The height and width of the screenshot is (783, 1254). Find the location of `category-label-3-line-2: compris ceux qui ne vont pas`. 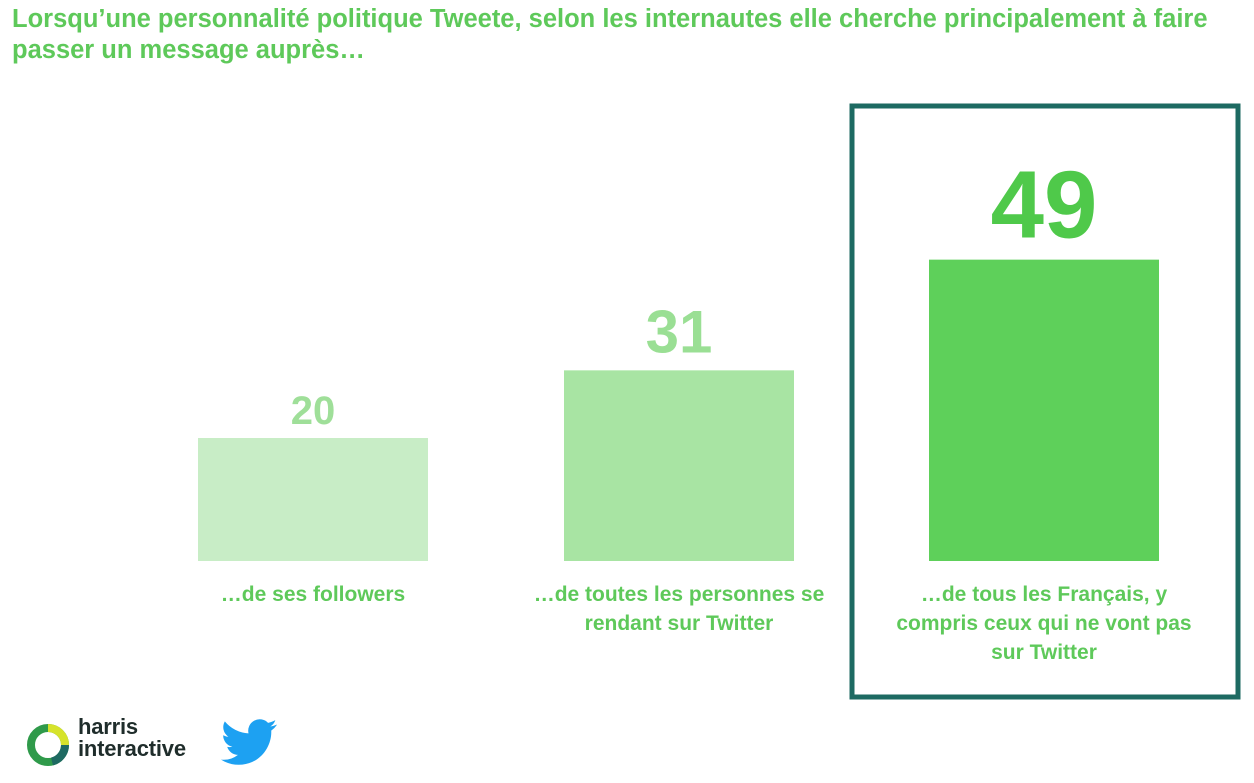

category-label-3-line-2: compris ceux qui ne vont pas is located at coordinates (1043, 623).